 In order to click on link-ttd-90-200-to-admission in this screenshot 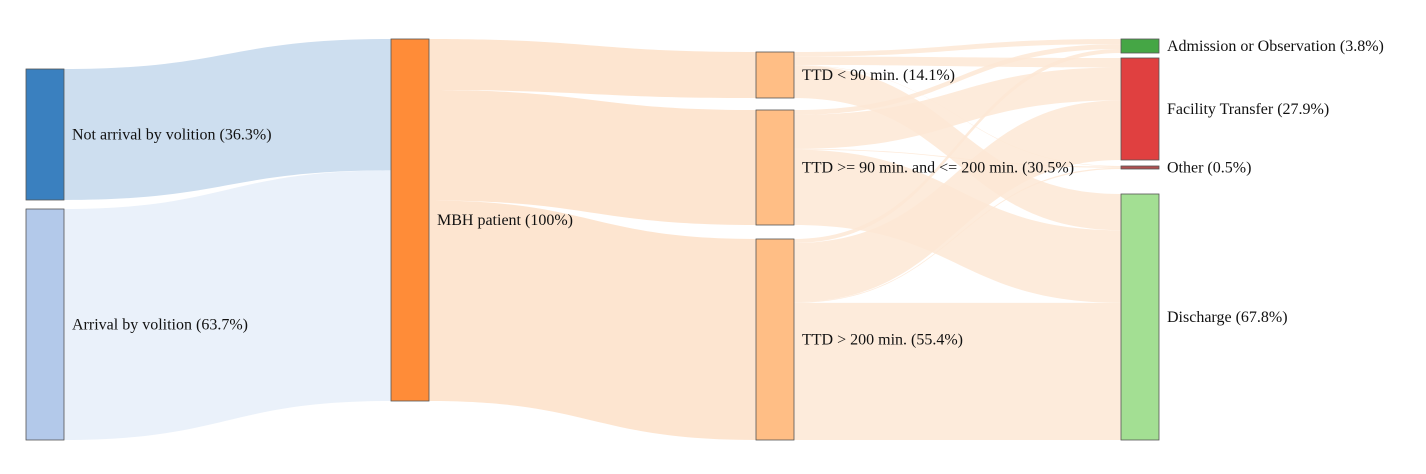, I will do `click(957, 79)`.